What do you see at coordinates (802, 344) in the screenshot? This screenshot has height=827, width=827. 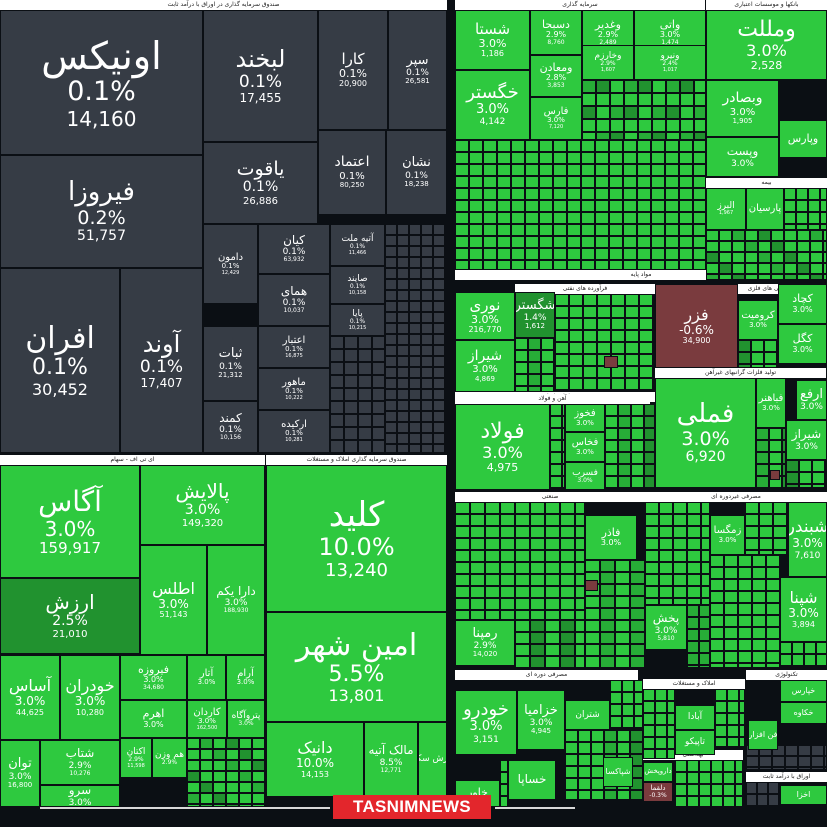 I see `treemap-tile: کگل 3.0%` at bounding box center [802, 344].